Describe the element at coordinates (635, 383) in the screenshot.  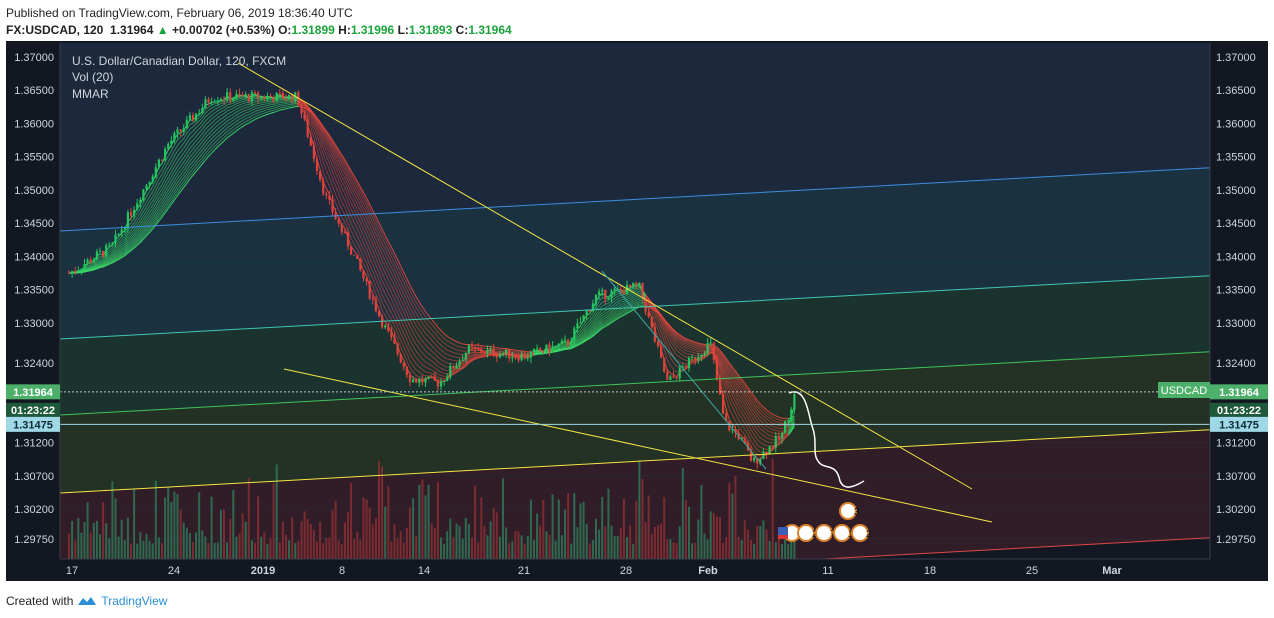
I see `channel-line-green` at that location.